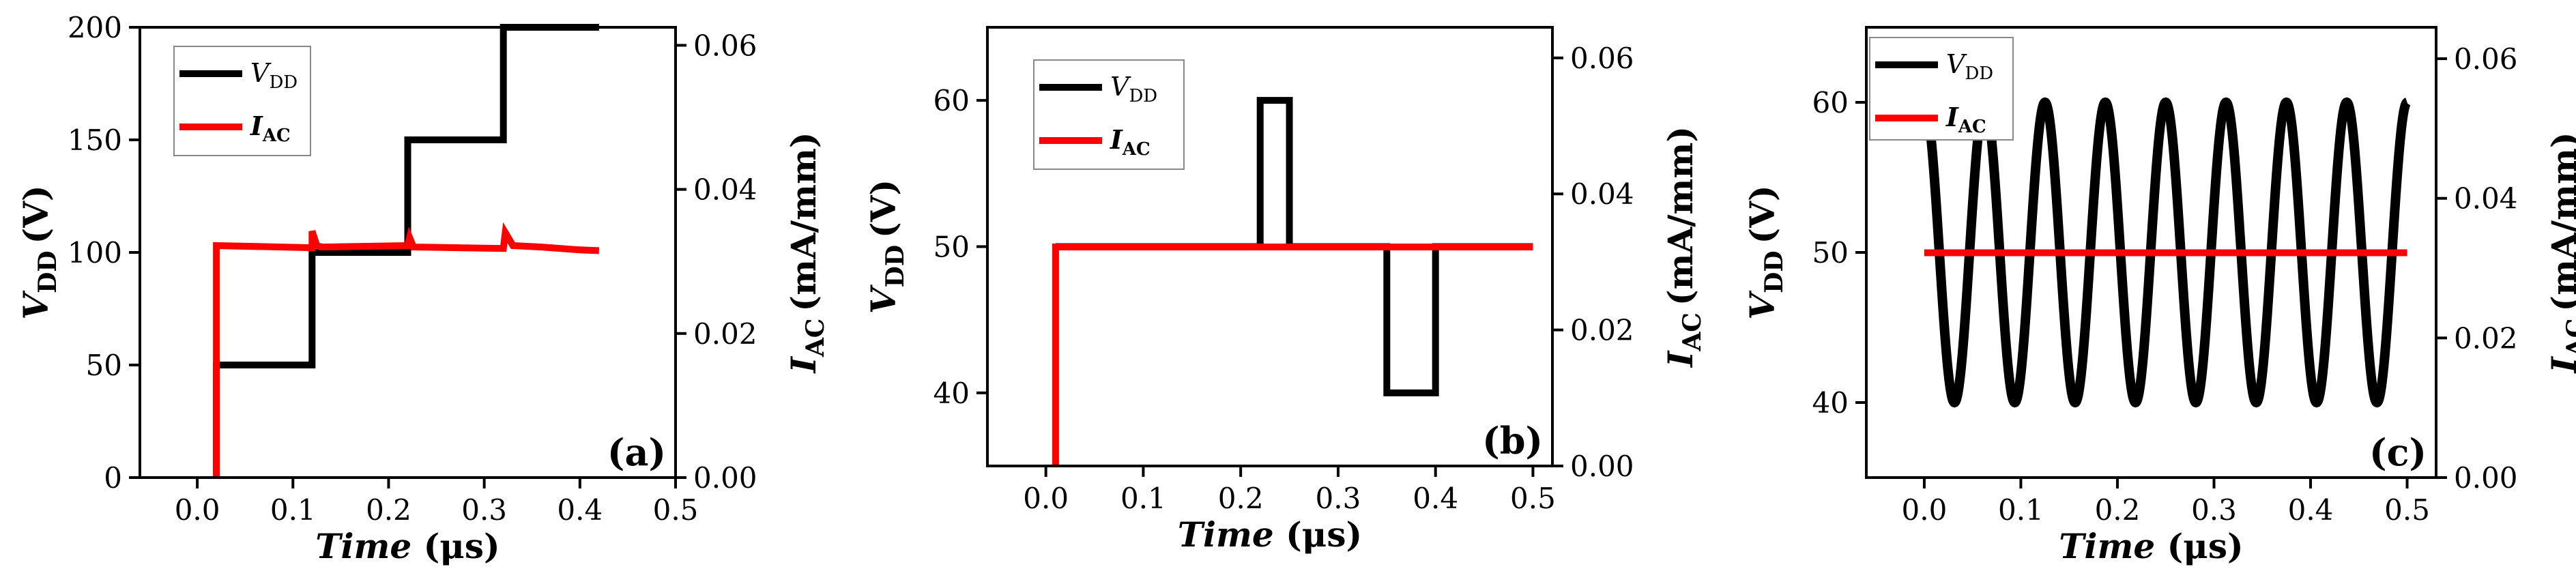 The height and width of the screenshot is (584, 2576). Describe the element at coordinates (95, 28) in the screenshot. I see `y-tick-label: 200` at that location.